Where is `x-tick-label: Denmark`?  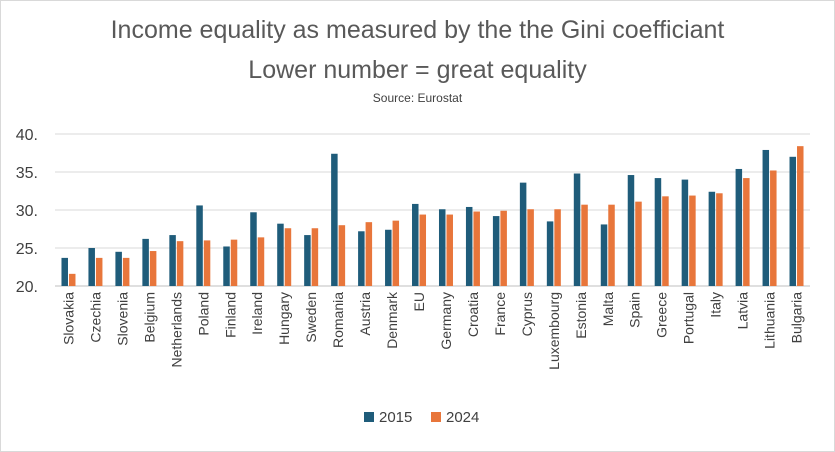 x-tick-label: Denmark is located at coordinates (392, 320).